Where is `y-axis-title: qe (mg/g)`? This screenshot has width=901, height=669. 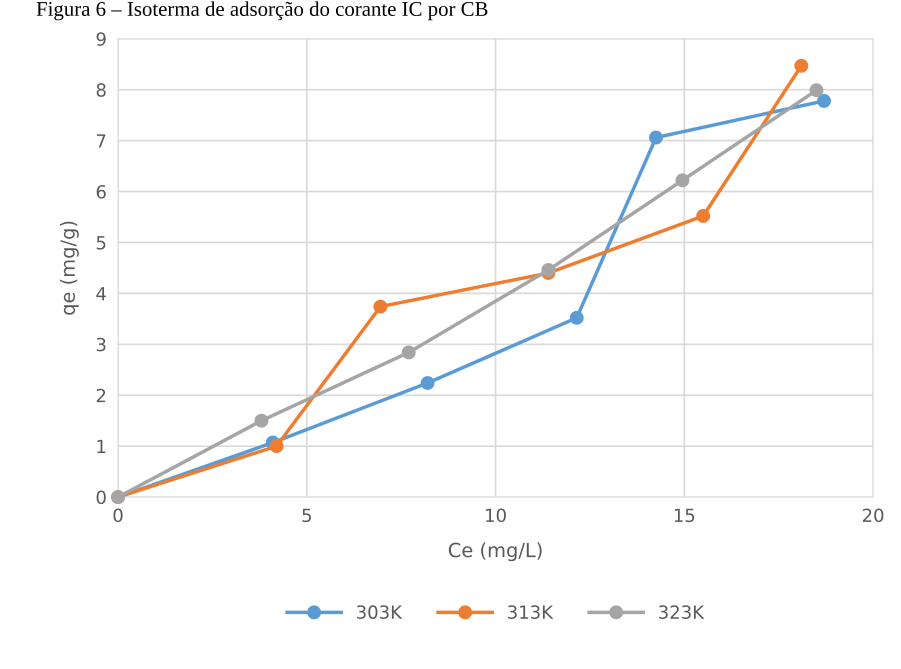
y-axis-title: qe (mg/g) is located at coordinates (69, 268).